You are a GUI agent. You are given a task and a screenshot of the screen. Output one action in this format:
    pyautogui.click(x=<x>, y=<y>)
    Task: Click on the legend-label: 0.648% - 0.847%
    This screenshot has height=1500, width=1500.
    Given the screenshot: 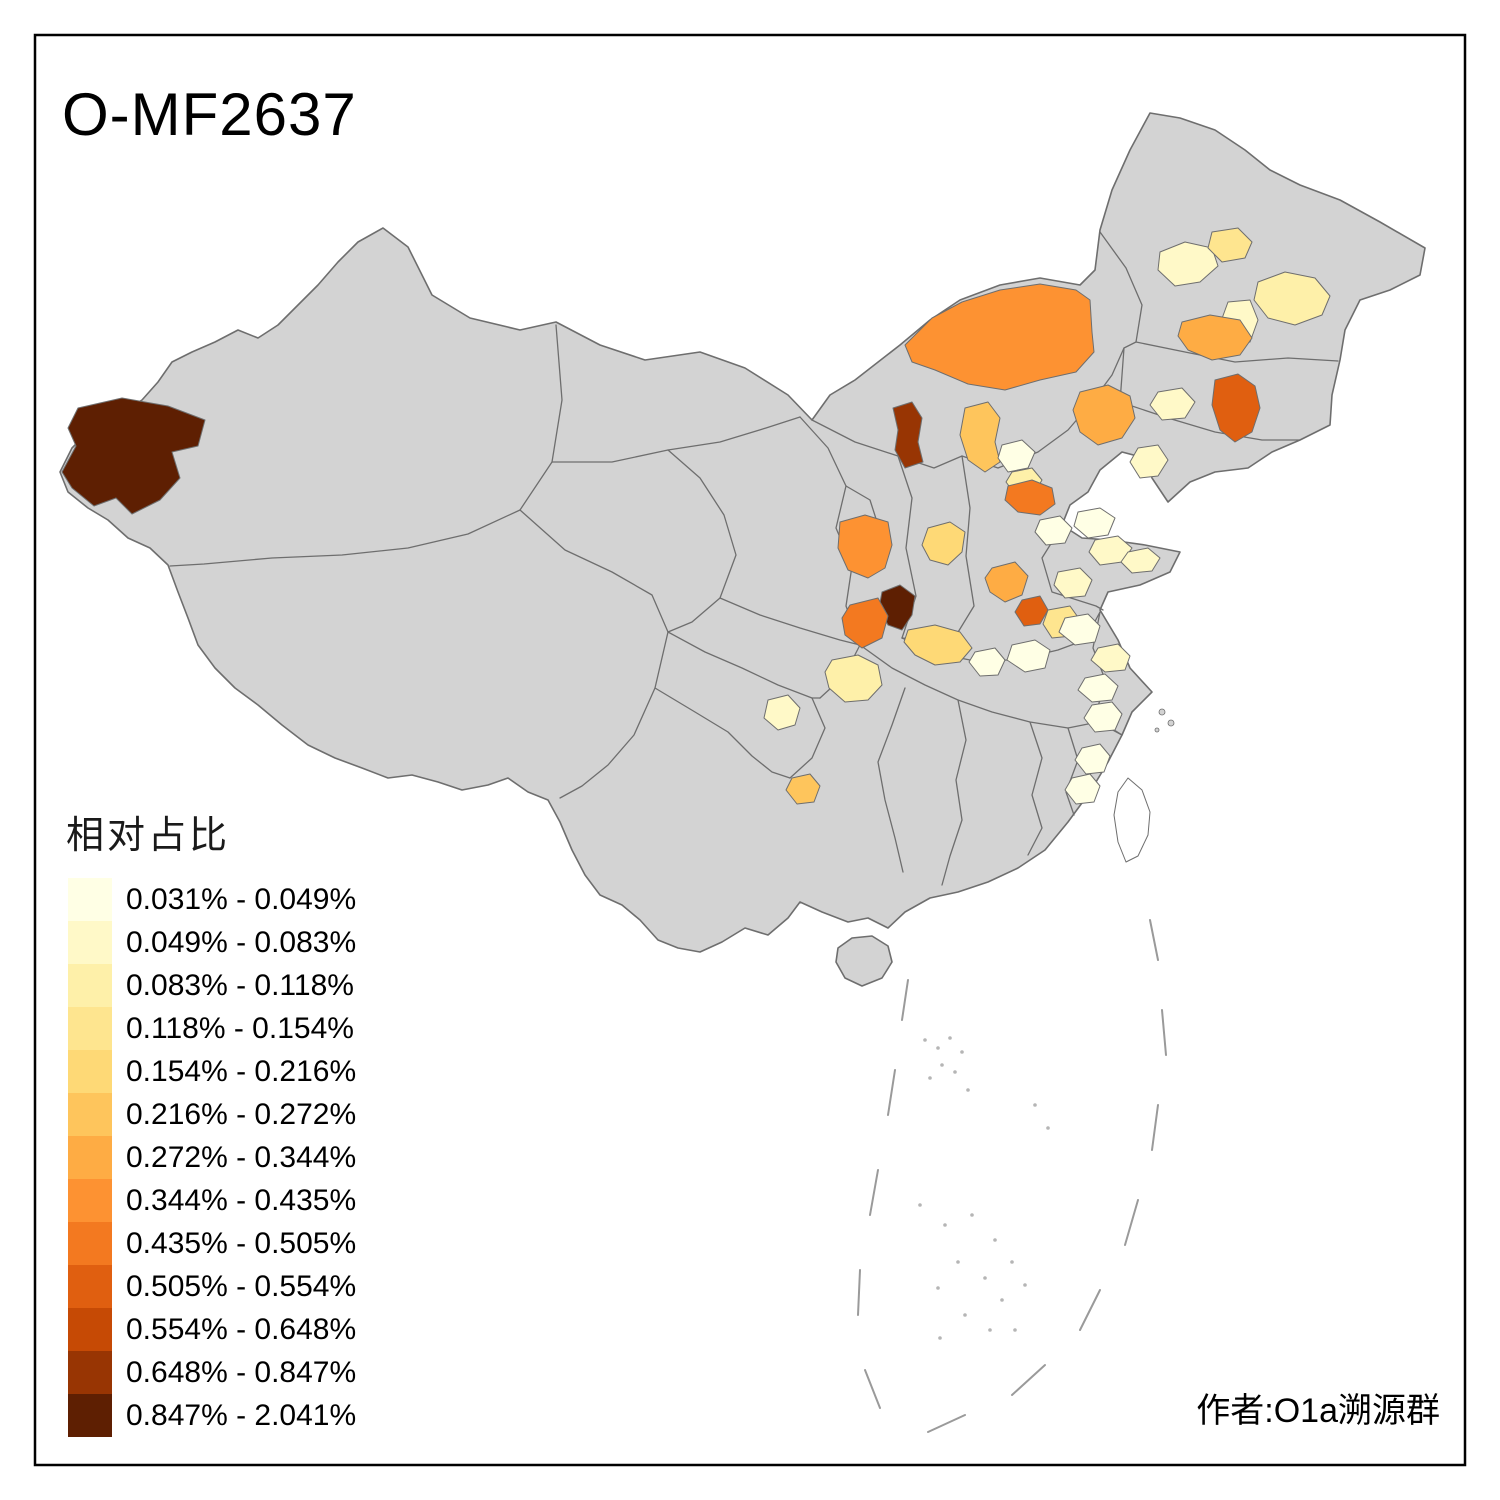 What is the action you would take?
    pyautogui.click(x=241, y=1372)
    